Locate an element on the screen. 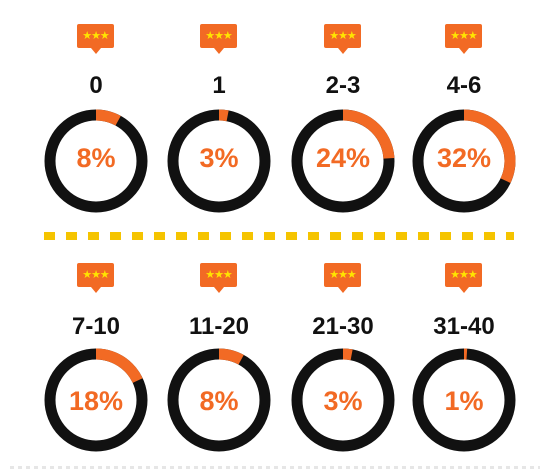  value-label: 32% is located at coordinates (464, 158).